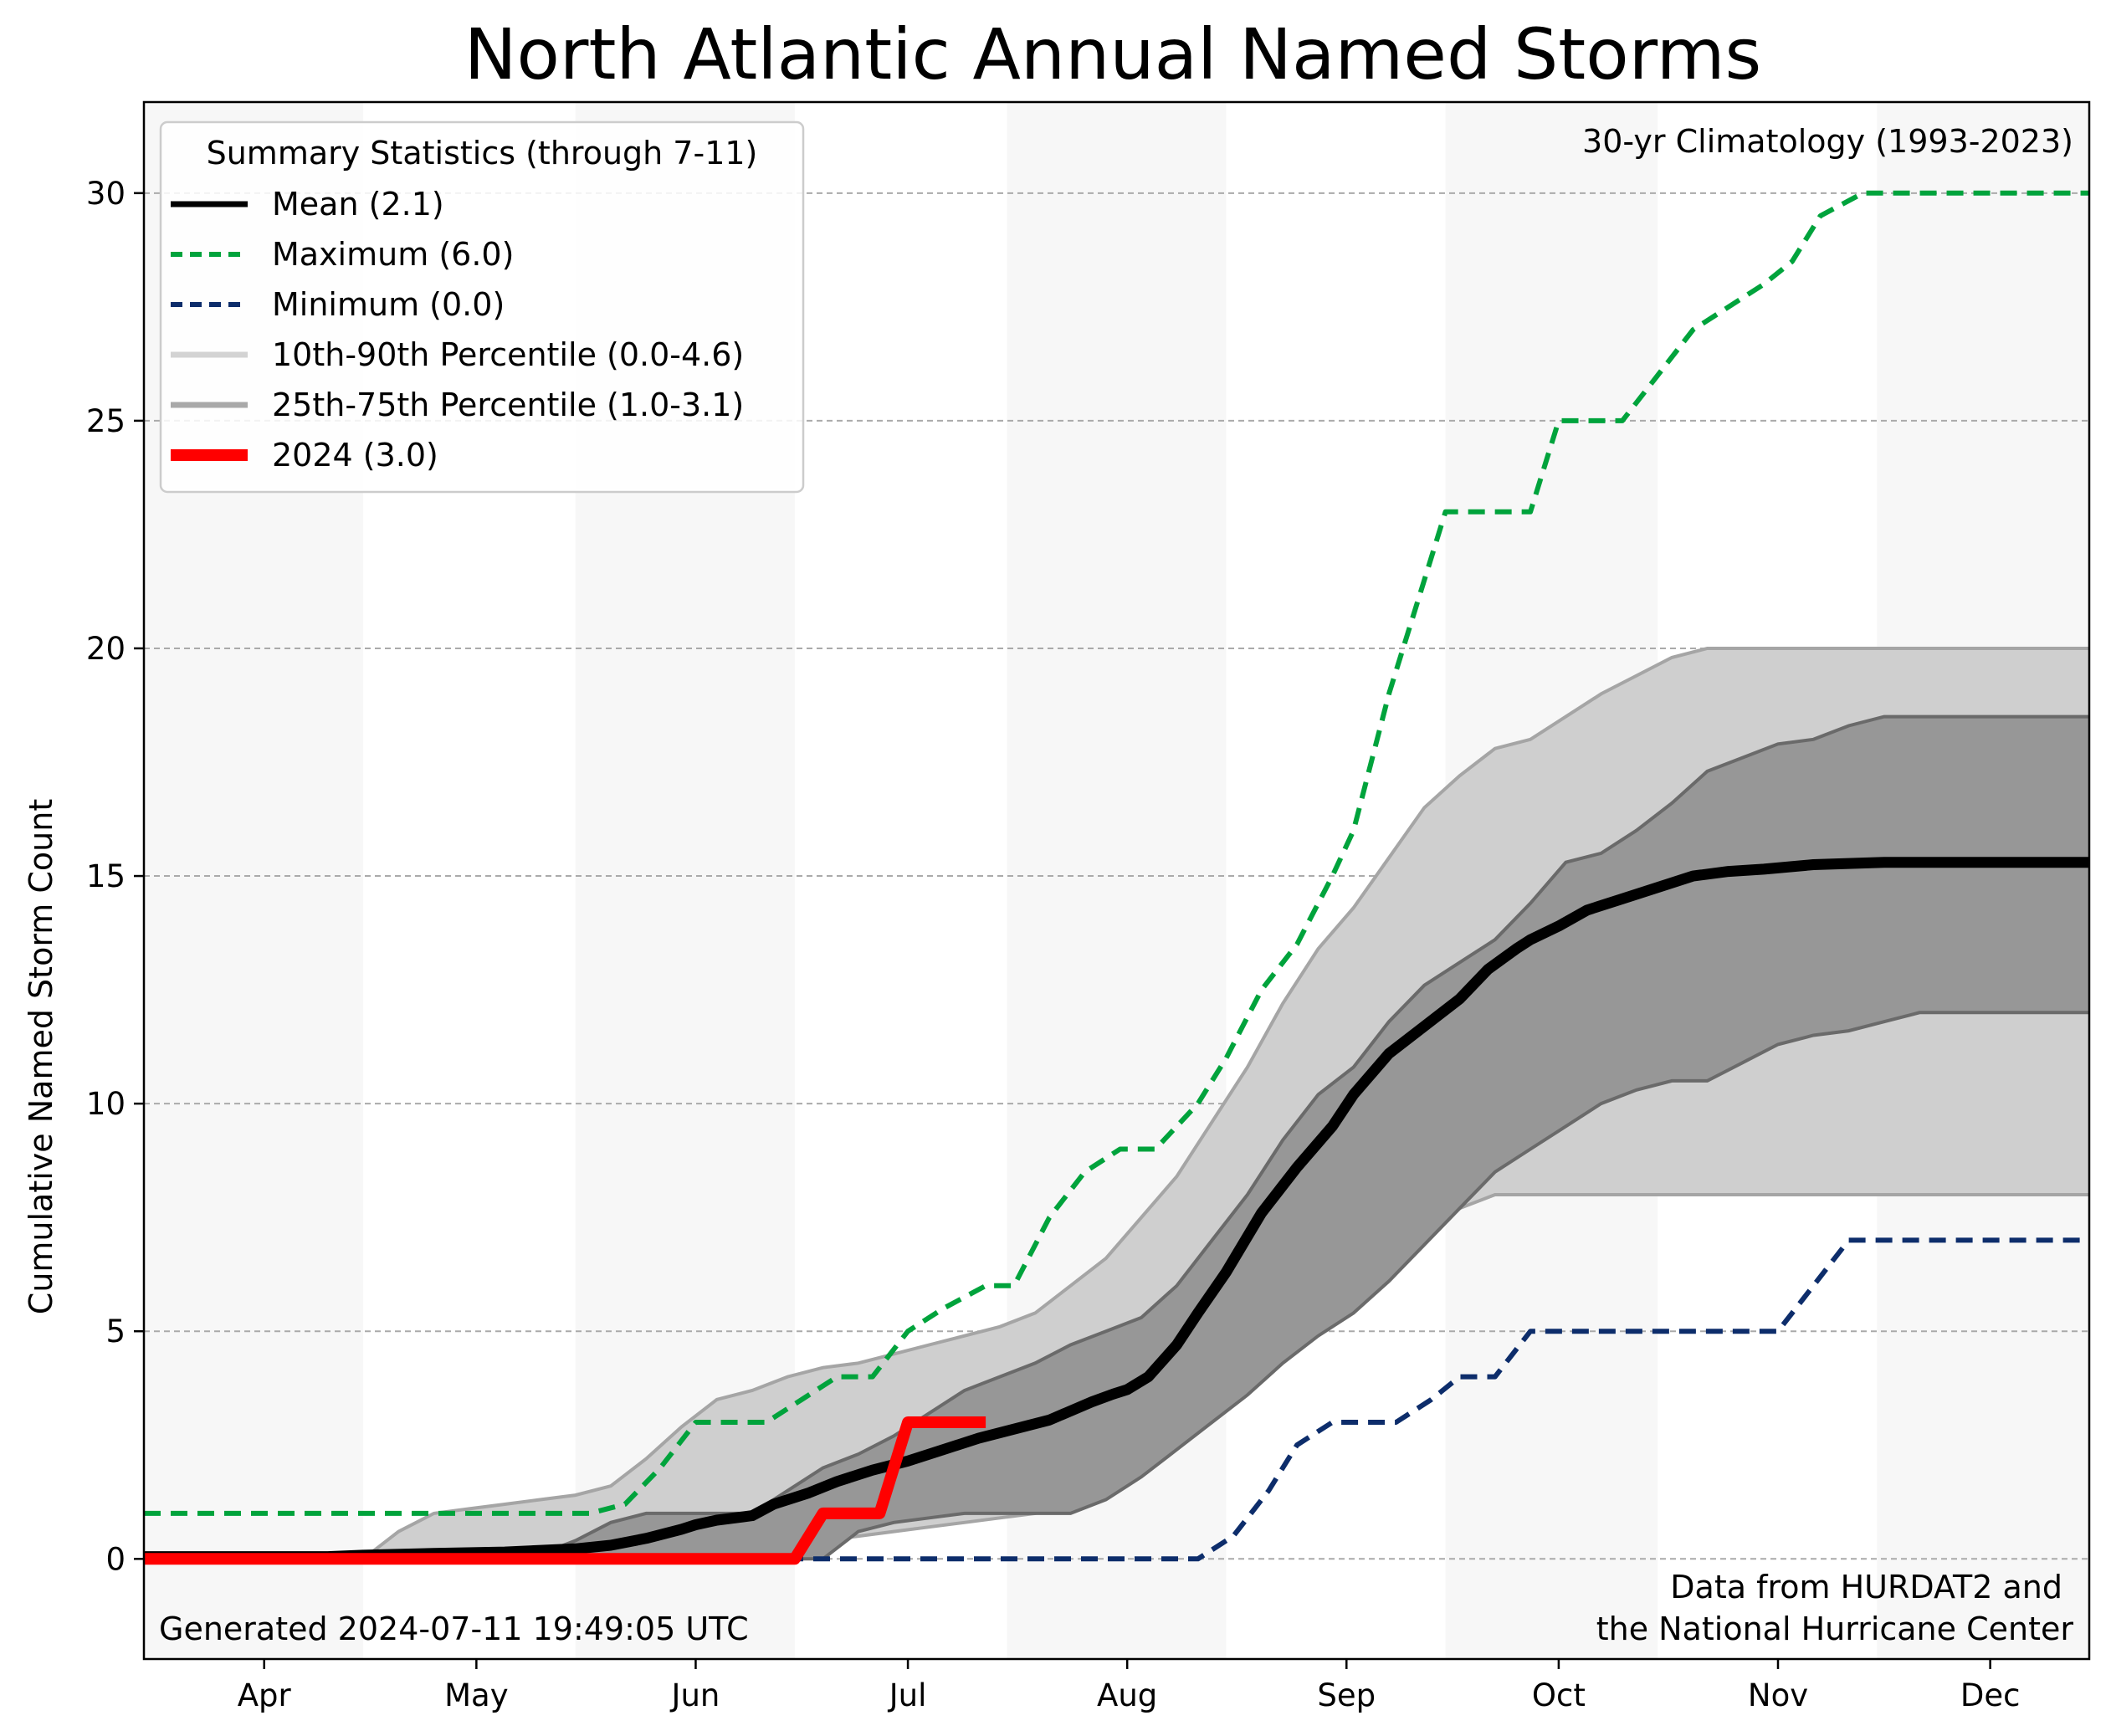  What do you see at coordinates (907, 1695) in the screenshot?
I see `x-tick-label-jul: Jul` at bounding box center [907, 1695].